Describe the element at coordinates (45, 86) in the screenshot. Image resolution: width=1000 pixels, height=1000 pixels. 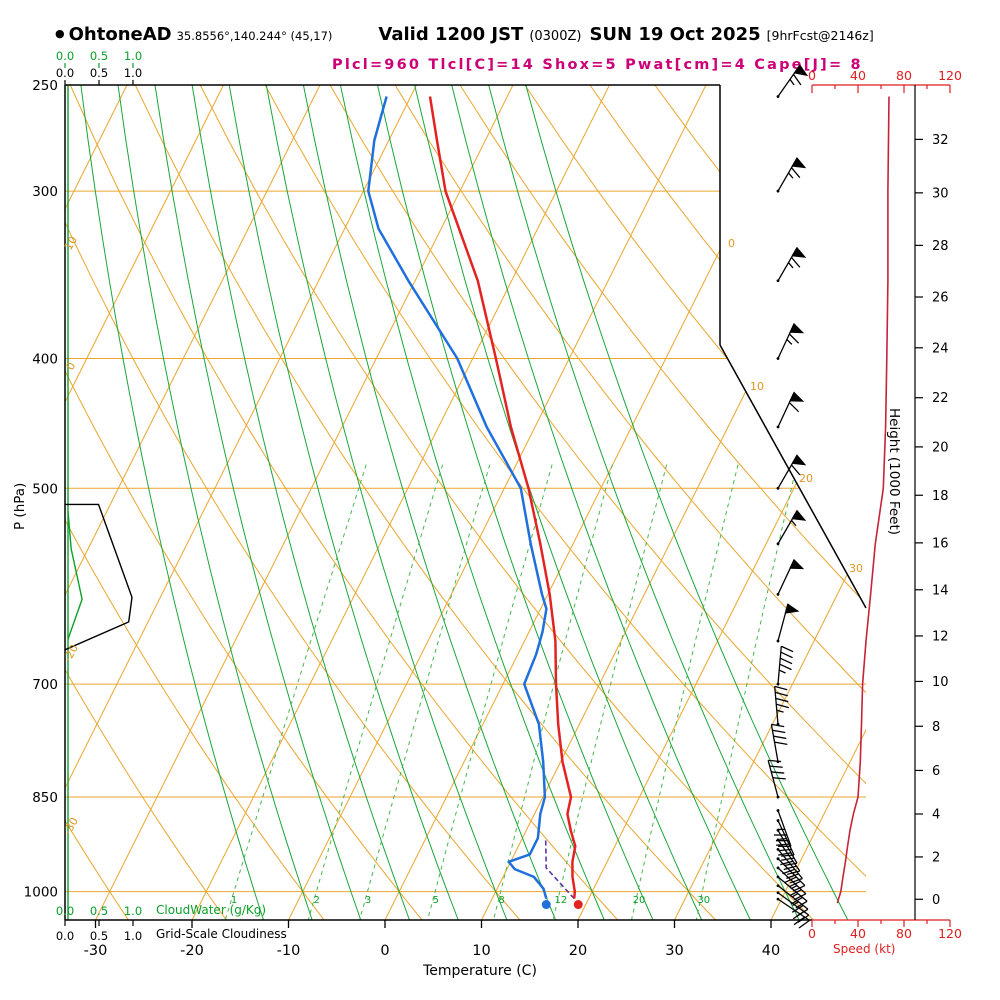
I see `svg-text: 250` at that location.